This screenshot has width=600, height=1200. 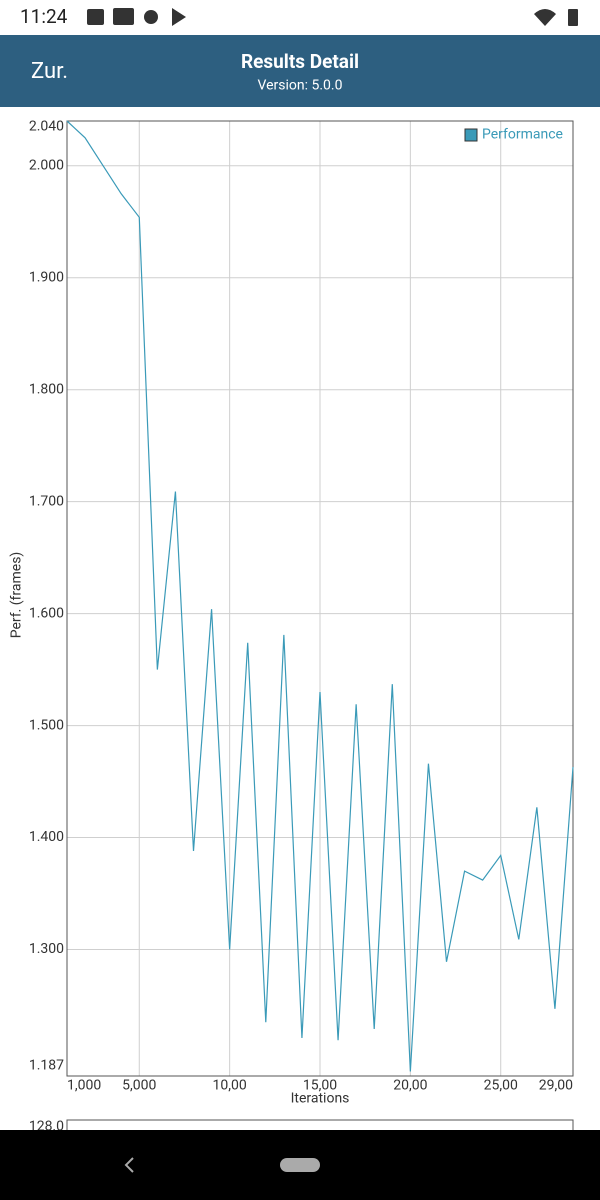 What do you see at coordinates (410, 1086) in the screenshot?
I see `x-tick-label: 20,00` at bounding box center [410, 1086].